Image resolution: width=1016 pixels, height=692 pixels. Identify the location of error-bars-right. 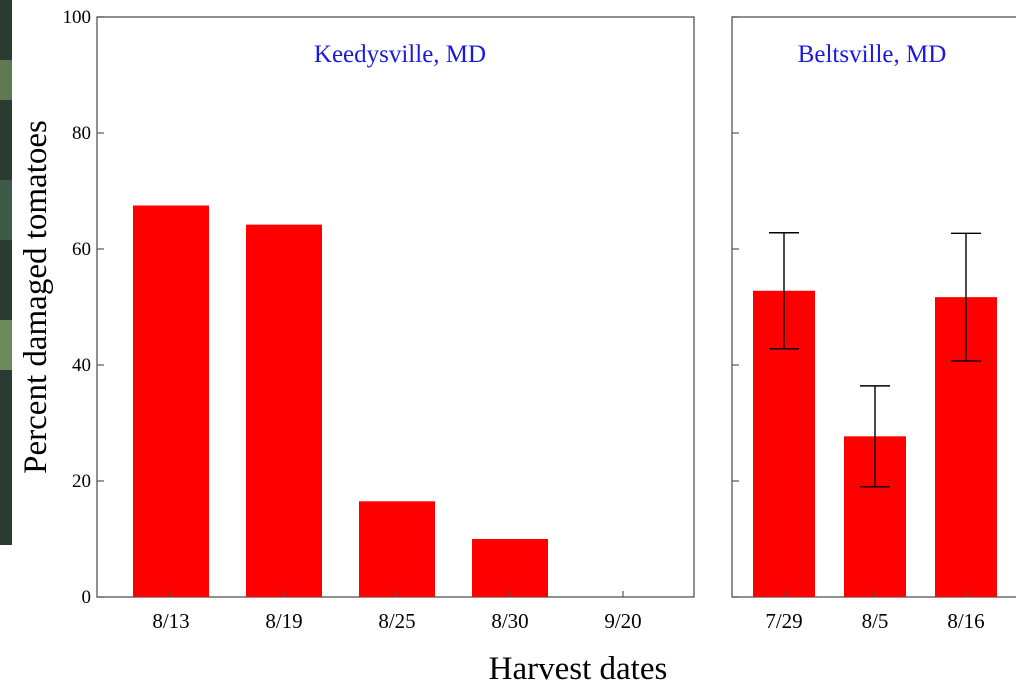
(875, 360).